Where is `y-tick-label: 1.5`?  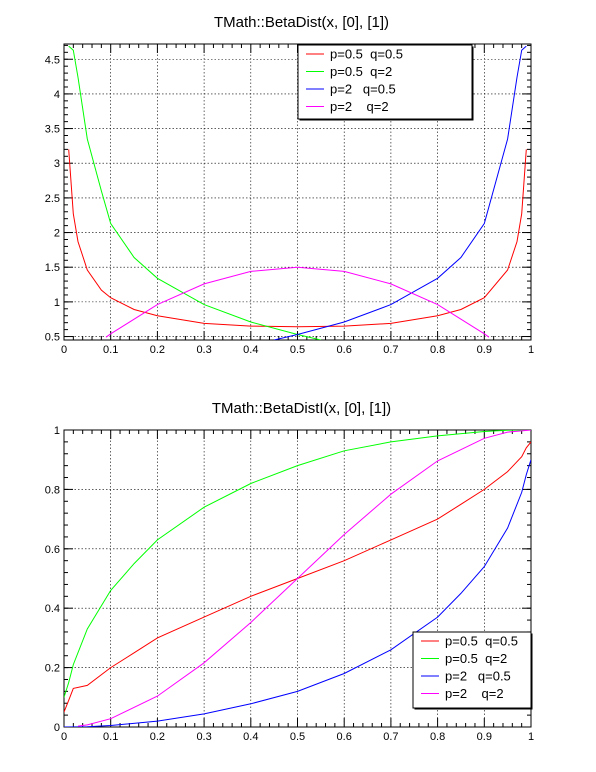
y-tick-label: 1.5 is located at coordinates (52, 268).